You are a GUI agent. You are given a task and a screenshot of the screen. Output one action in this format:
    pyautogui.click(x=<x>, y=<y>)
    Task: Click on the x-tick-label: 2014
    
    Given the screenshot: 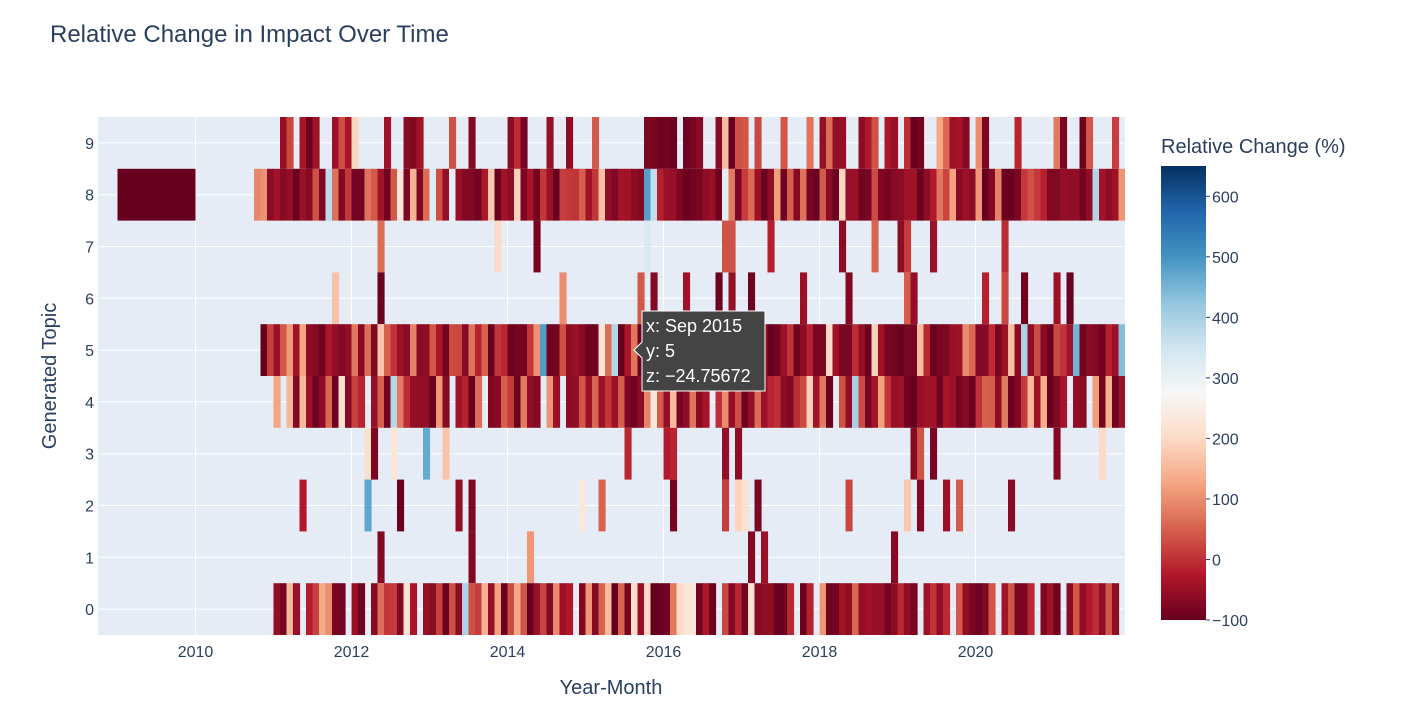 What is the action you would take?
    pyautogui.click(x=508, y=652)
    